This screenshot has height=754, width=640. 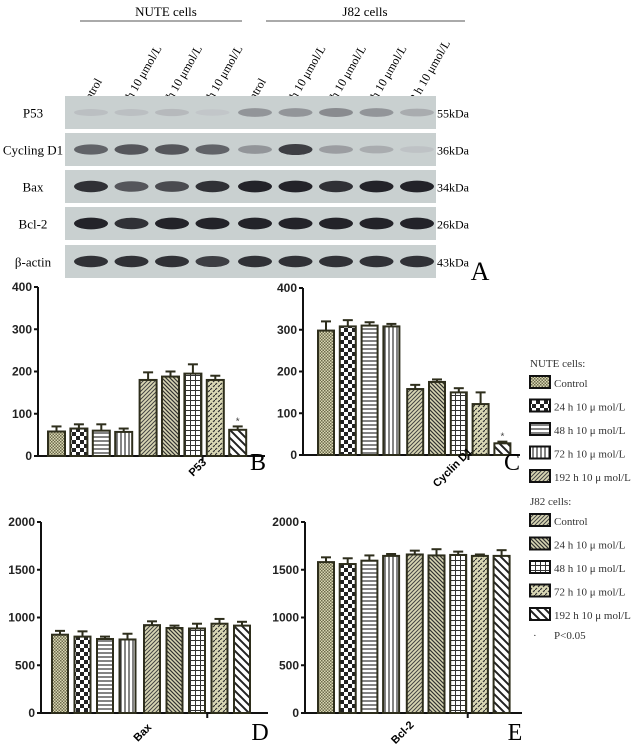 What do you see at coordinates (592, 478) in the screenshot?
I see `legend-label: 192 h 10 μ mol/L` at bounding box center [592, 478].